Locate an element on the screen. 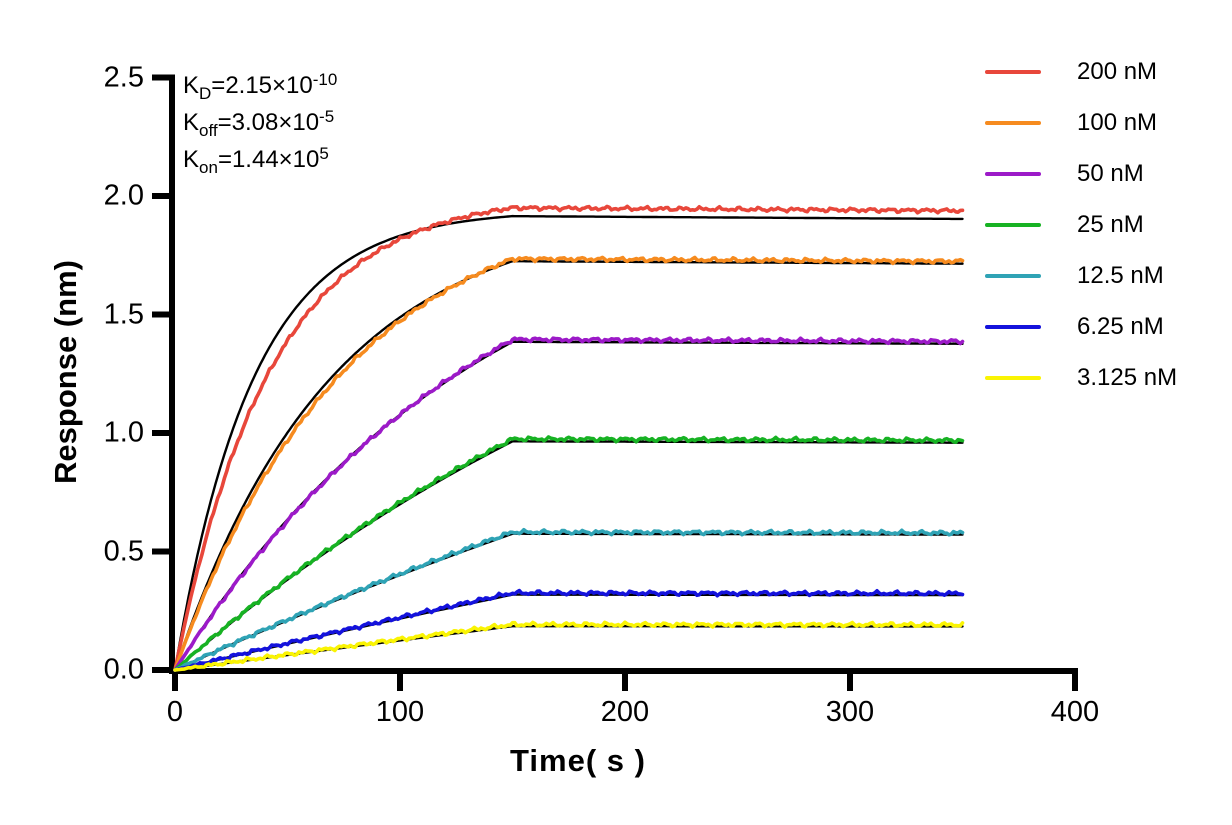  y-tick-label-0.5: 0.5 is located at coordinates (123, 551).